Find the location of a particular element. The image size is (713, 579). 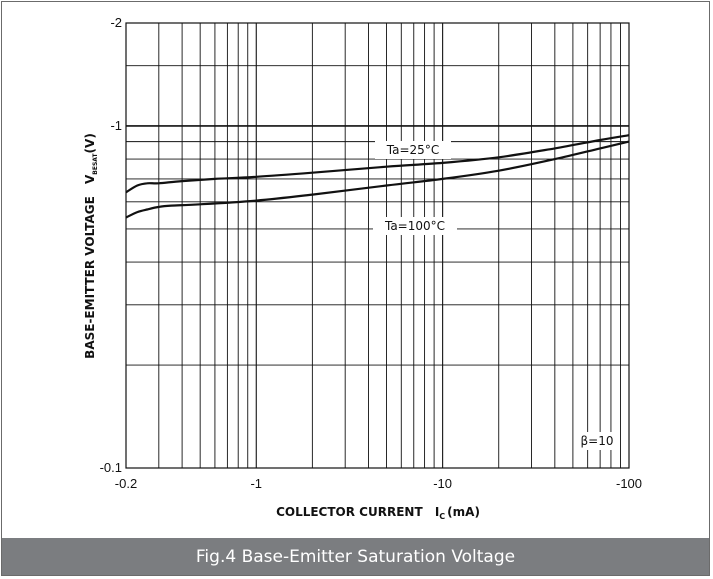

x-axis-label: COLLECTOR CURRENT IC (mA) is located at coordinates (378, 513).